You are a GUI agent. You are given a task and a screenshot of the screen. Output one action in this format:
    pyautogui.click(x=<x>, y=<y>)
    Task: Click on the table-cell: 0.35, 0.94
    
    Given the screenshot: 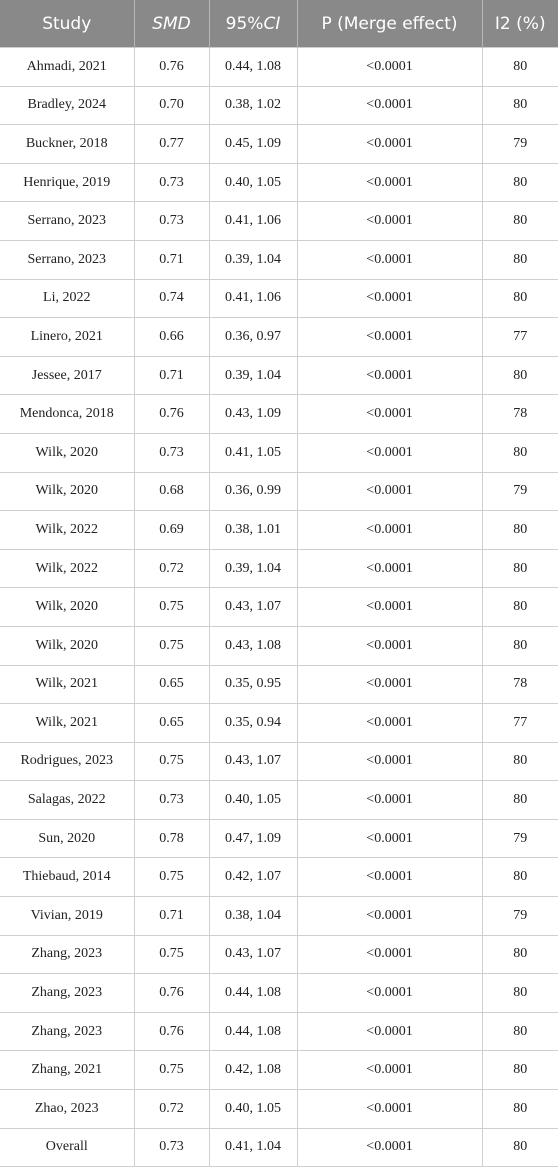 What is the action you would take?
    pyautogui.click(x=253, y=723)
    